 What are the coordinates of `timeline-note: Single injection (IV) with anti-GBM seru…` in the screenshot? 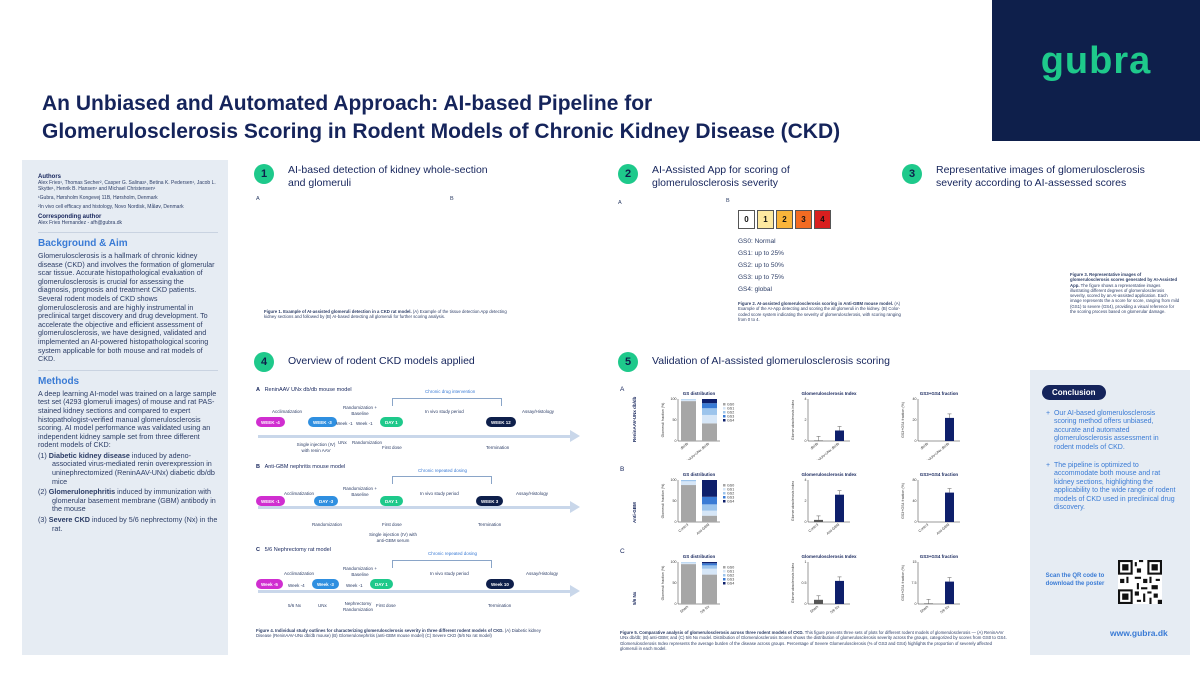 It's located at (393, 537).